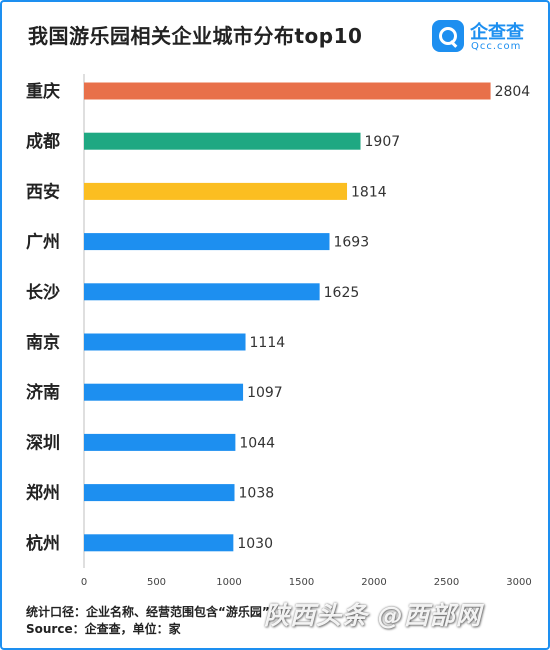 Image resolution: width=550 pixels, height=650 pixels. Describe the element at coordinates (43, 493) in the screenshot. I see `category-label: 郑州` at that location.